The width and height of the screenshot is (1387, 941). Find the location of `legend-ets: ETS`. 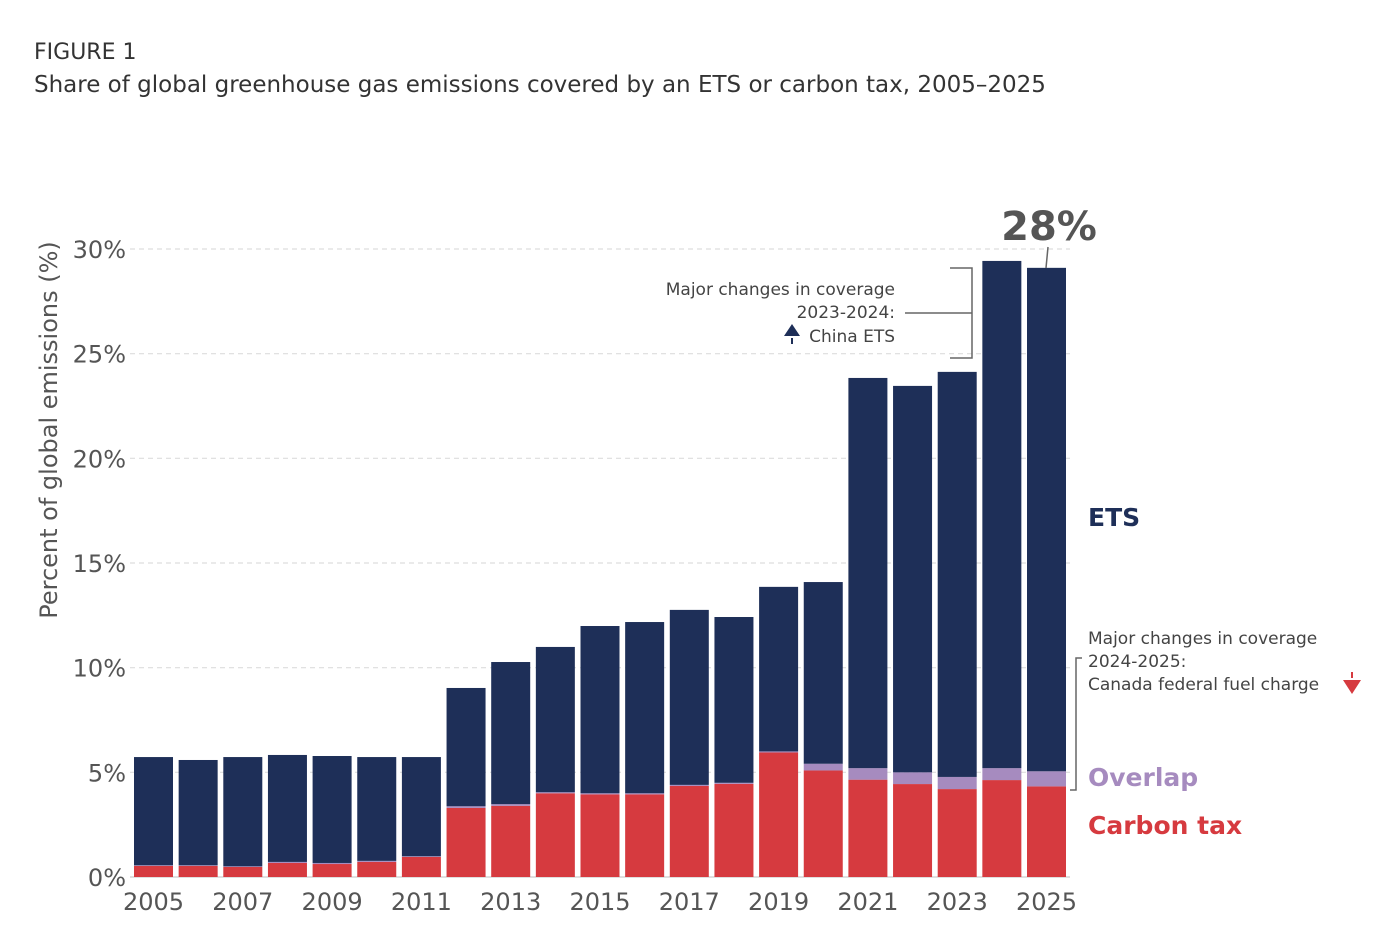

legend-ets: ETS is located at coordinates (1114, 517).